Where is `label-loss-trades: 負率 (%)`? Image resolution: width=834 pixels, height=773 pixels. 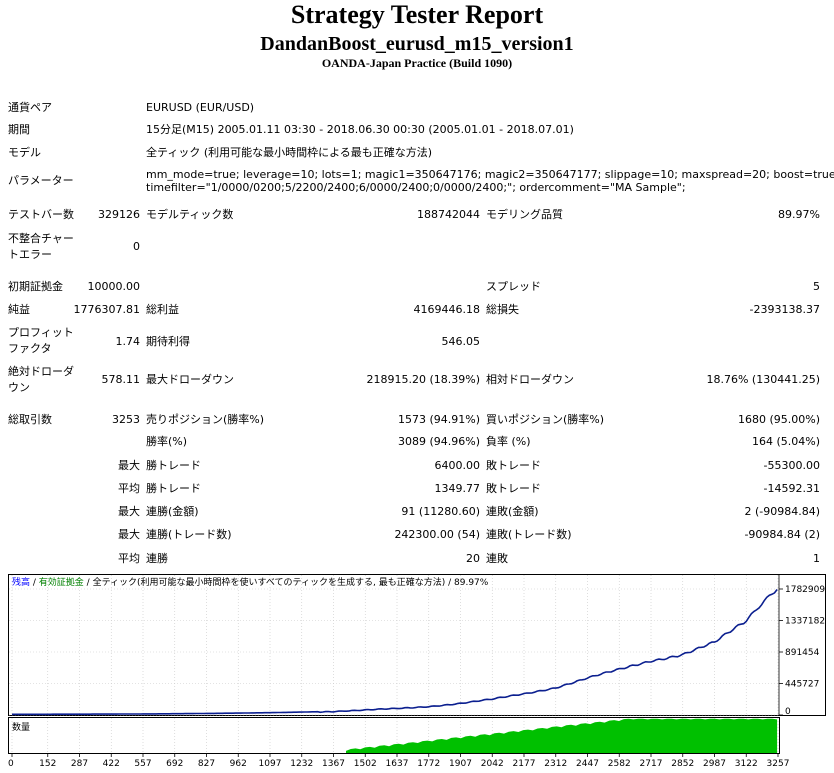
label-loss-trades: 負率 (%) is located at coordinates (508, 441).